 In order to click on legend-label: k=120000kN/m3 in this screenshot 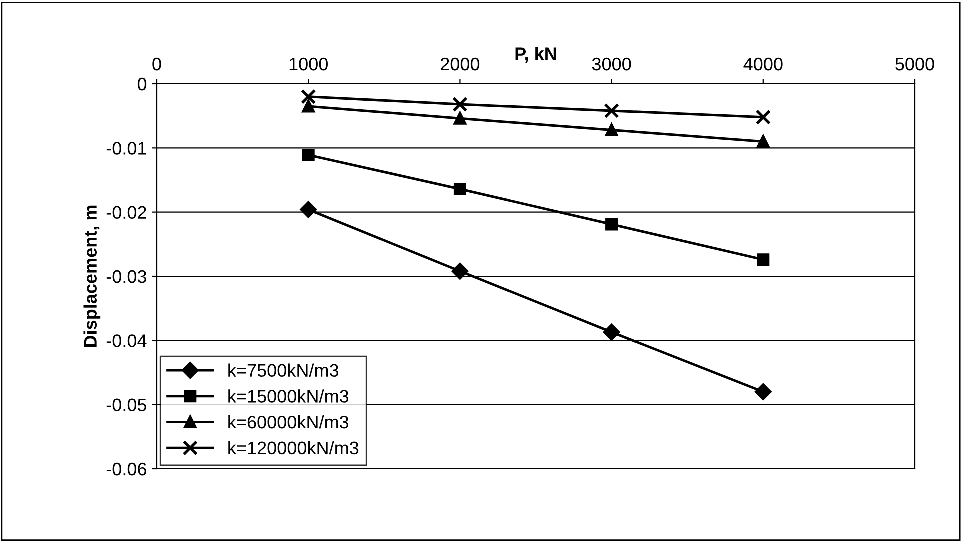, I will do `click(293, 448)`.